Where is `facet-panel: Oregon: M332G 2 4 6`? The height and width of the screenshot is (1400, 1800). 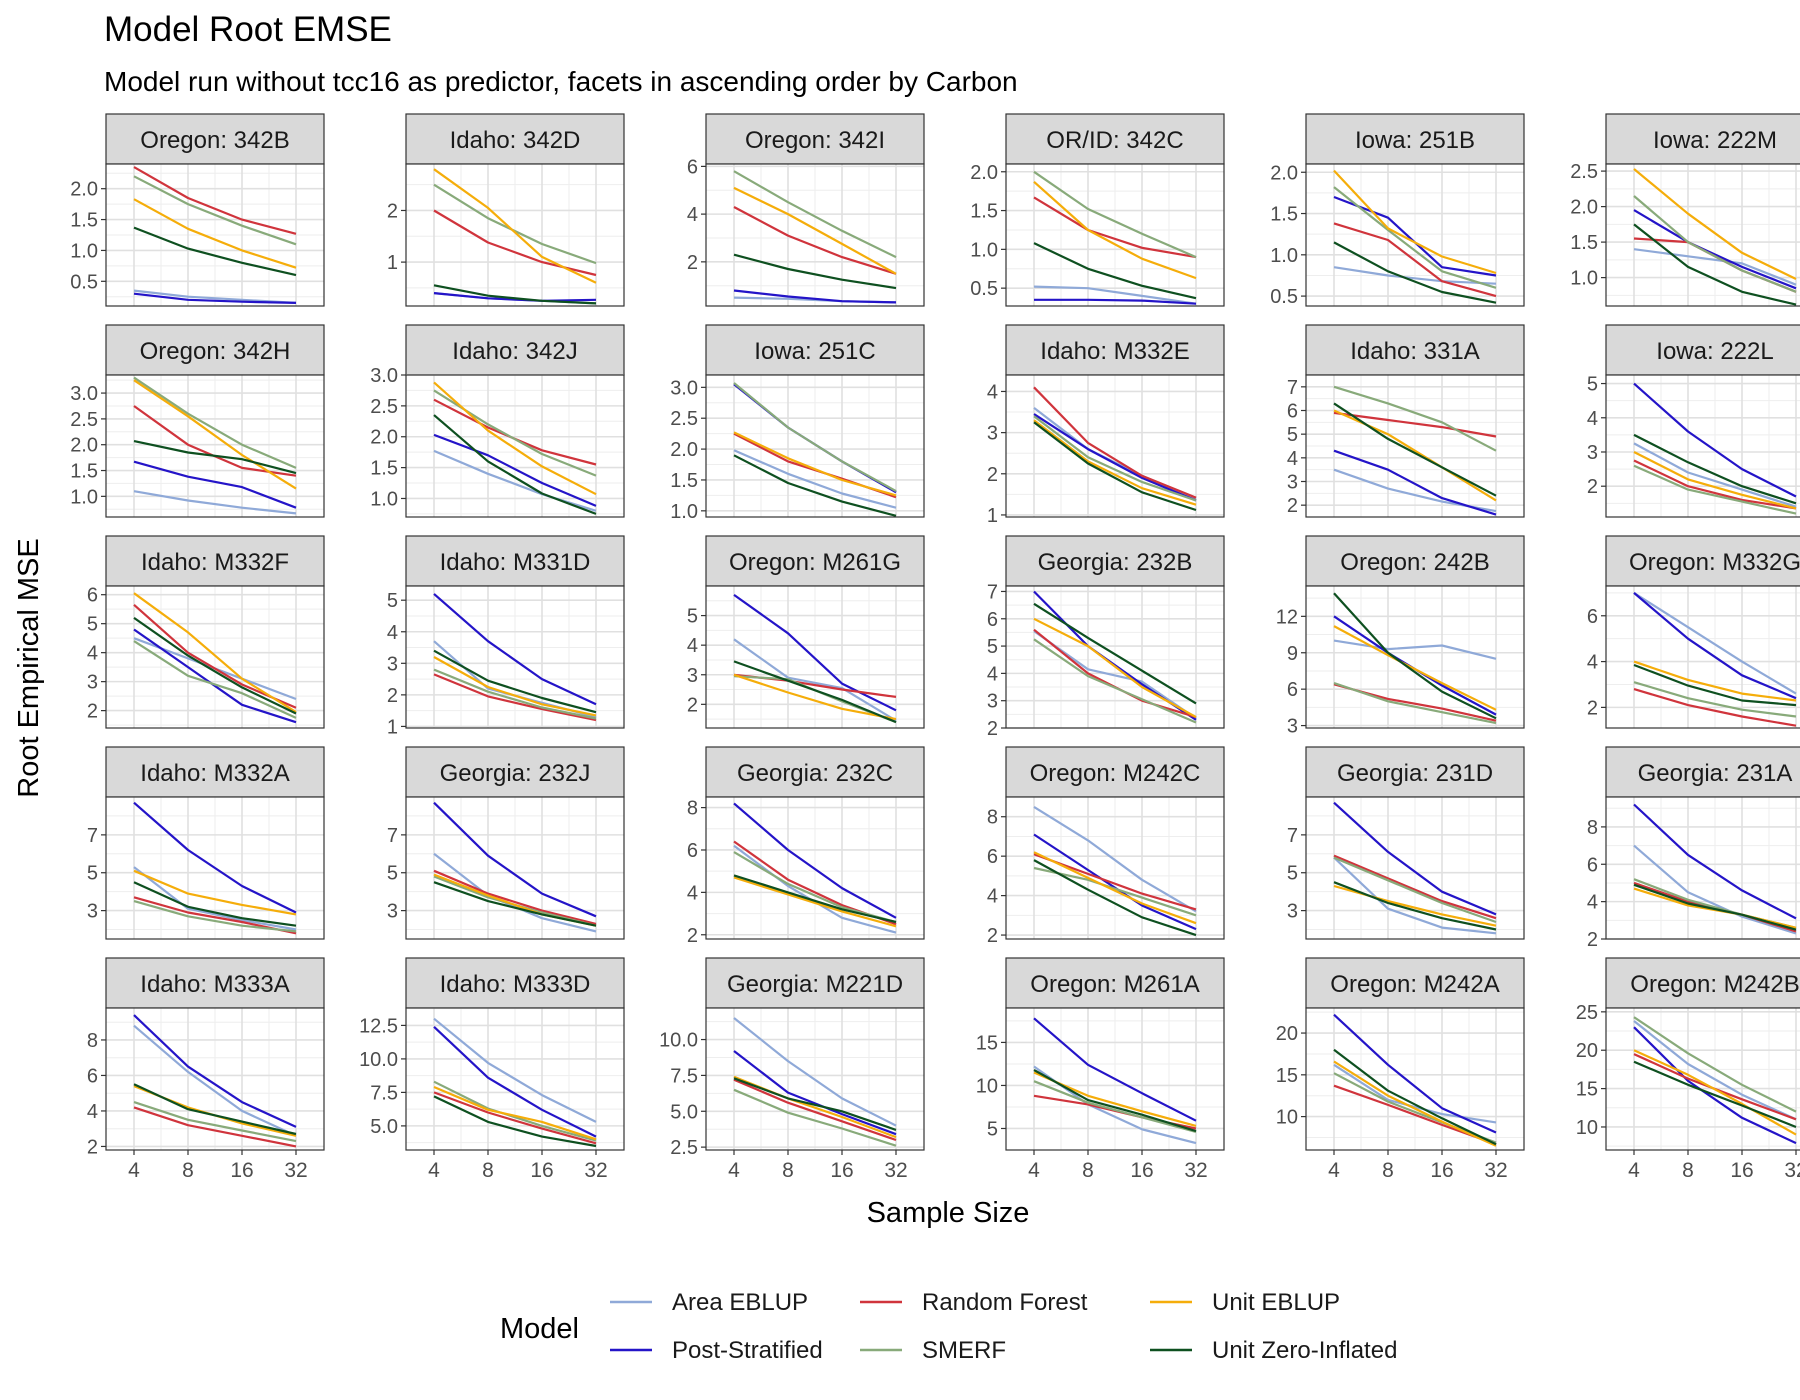
facet-panel: Oregon: M332G 2 4 6 is located at coordinates (1693, 632).